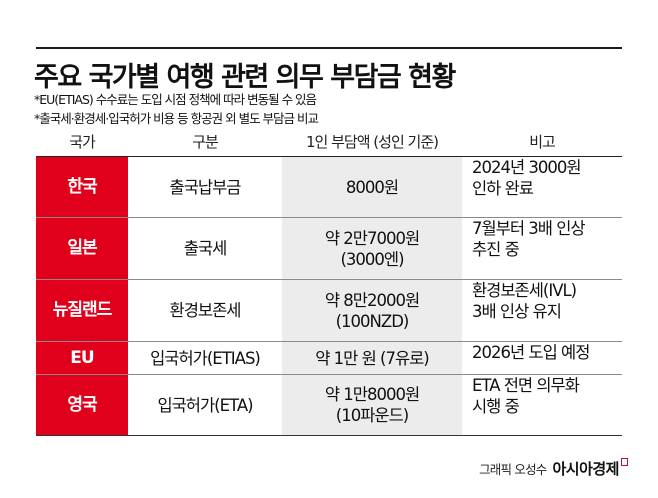 Image resolution: width=658 pixels, height=498 pixels. What do you see at coordinates (205, 358) in the screenshot?
I see `category-cell: 입국허가(ETIAS)` at bounding box center [205, 358].